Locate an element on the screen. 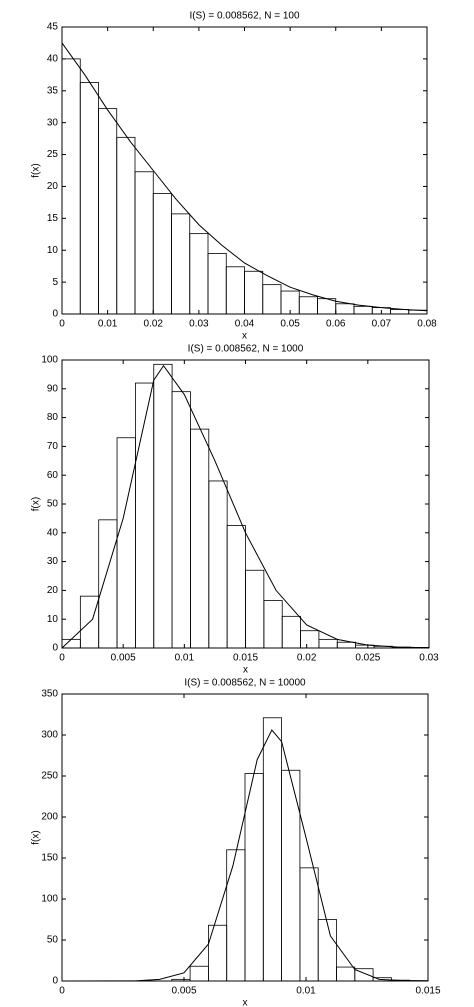 Image resolution: width=474 pixels, height=1007 pixels. y-tick-label: 35 is located at coordinates (53, 90).